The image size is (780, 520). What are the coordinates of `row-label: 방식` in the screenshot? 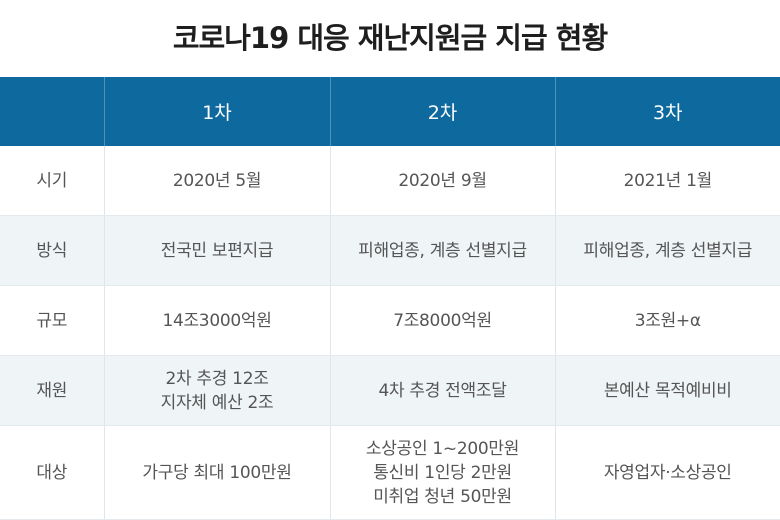 It's located at (52, 250).